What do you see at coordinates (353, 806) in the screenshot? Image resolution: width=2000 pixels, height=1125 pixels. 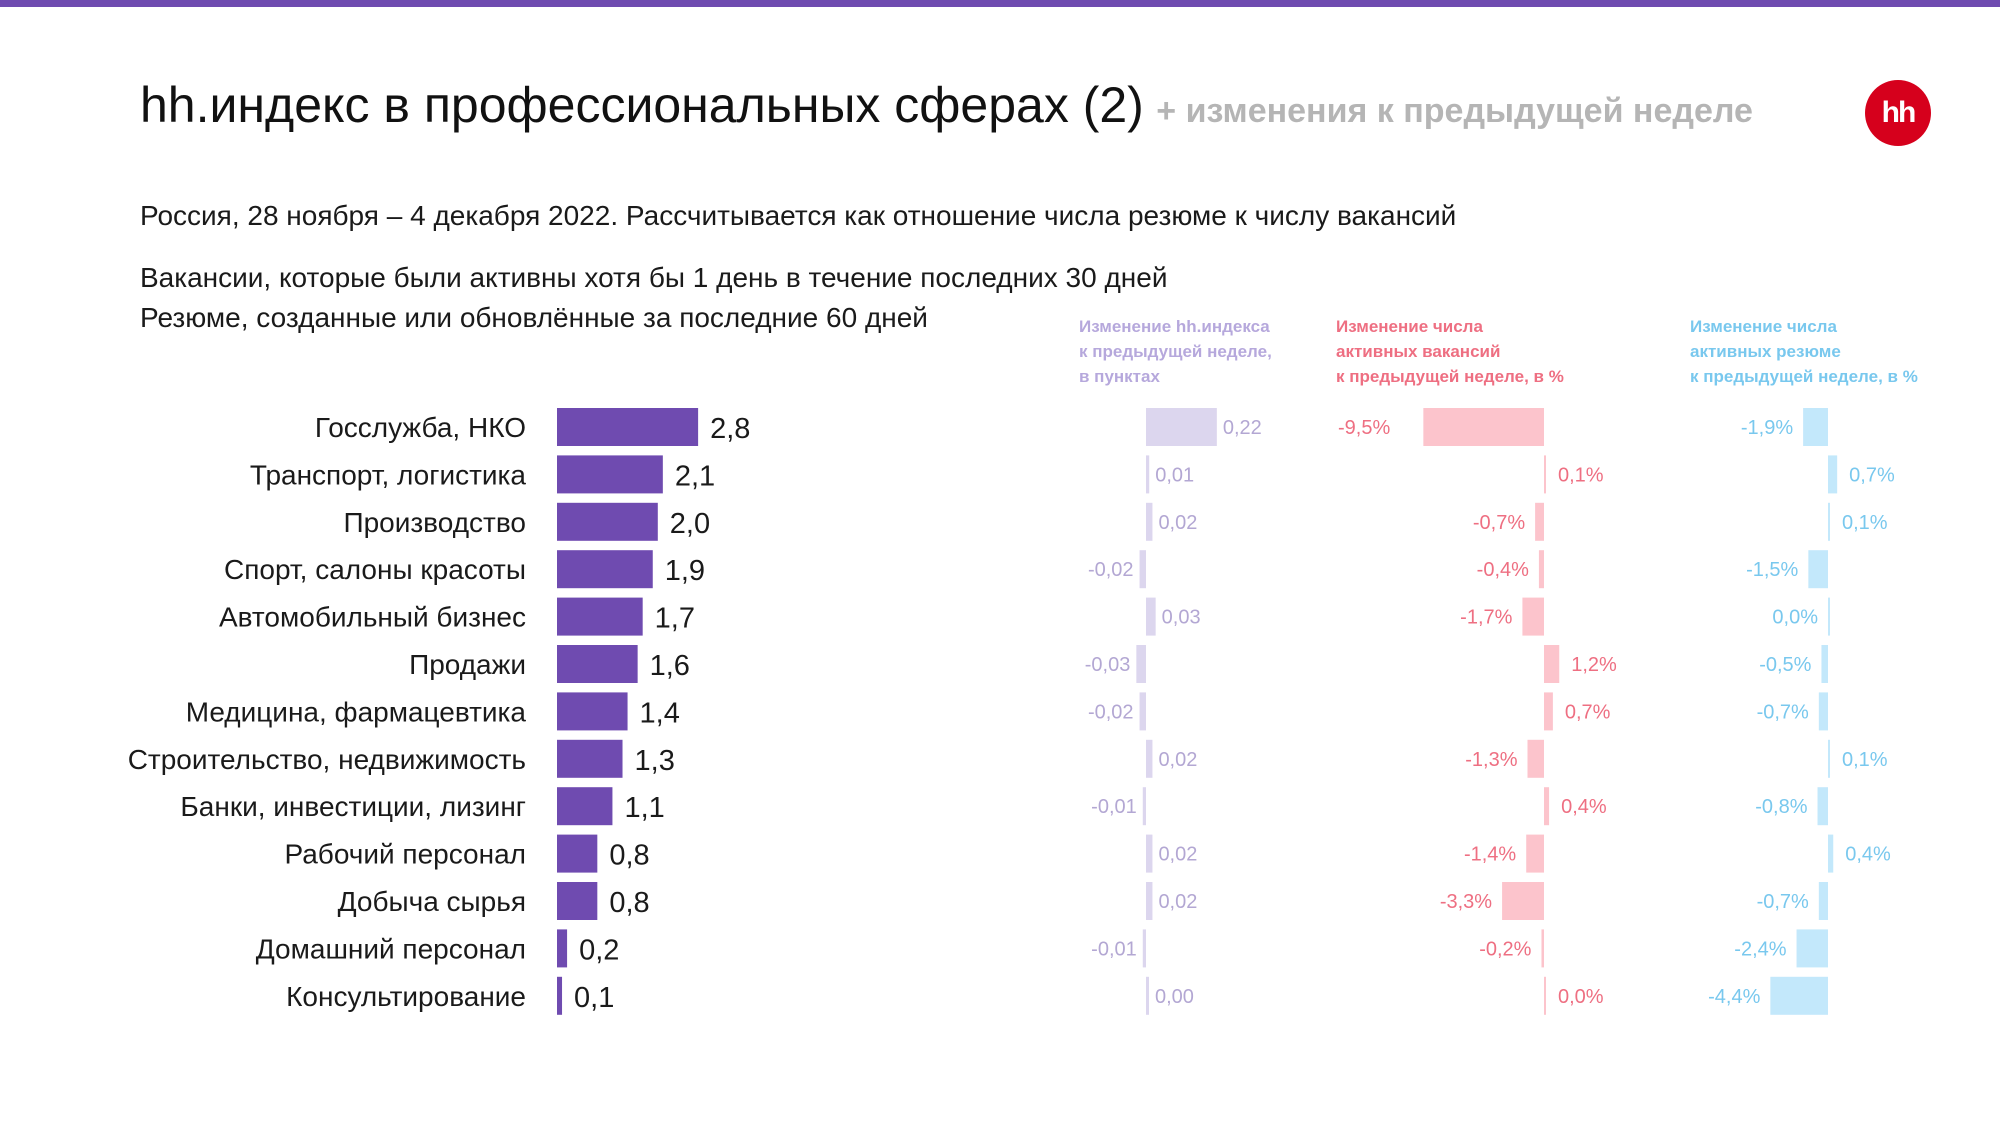 I see `category-label: Банки, инвестиции, лизинг` at bounding box center [353, 806].